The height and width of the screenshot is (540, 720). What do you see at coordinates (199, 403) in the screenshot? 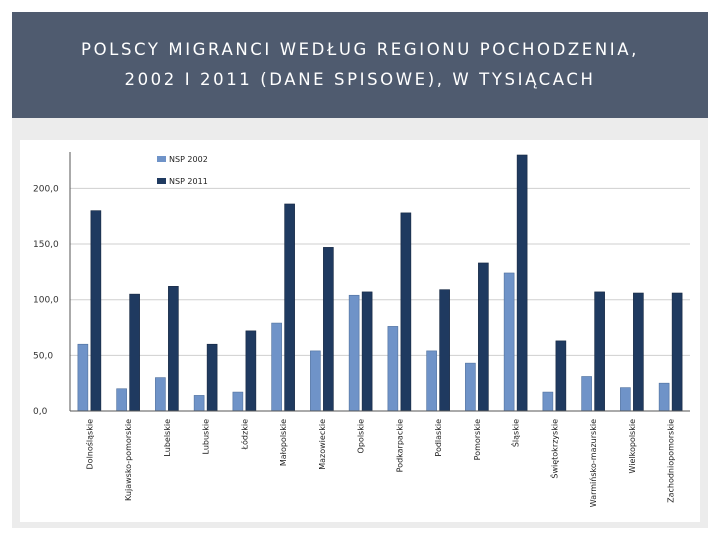
I see `bar-nsp-2002-lubuskie` at bounding box center [199, 403].